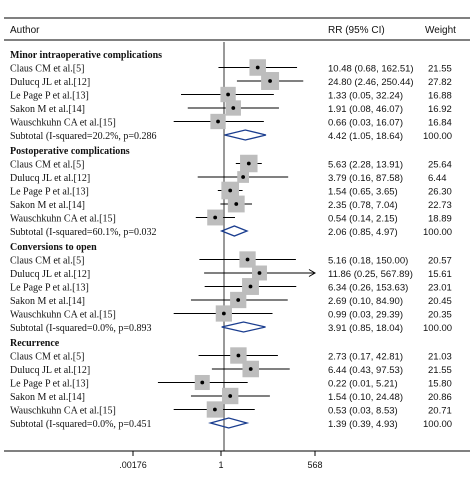 The width and height of the screenshot is (474, 482). Describe the element at coordinates (440, 301) in the screenshot. I see `weight-value: 20.45` at that location.